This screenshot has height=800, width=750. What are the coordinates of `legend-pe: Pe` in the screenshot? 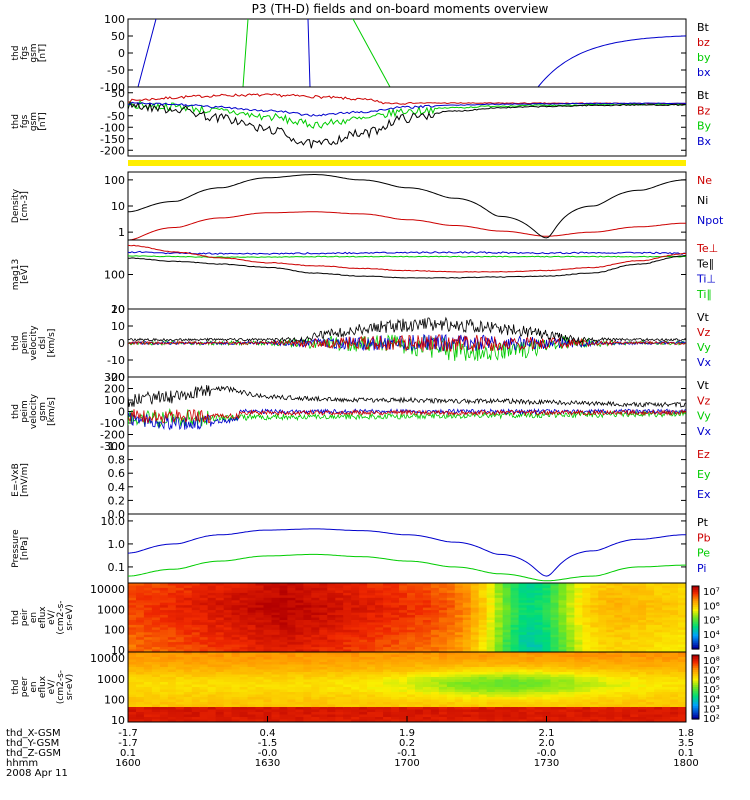 It's located at (703, 553).